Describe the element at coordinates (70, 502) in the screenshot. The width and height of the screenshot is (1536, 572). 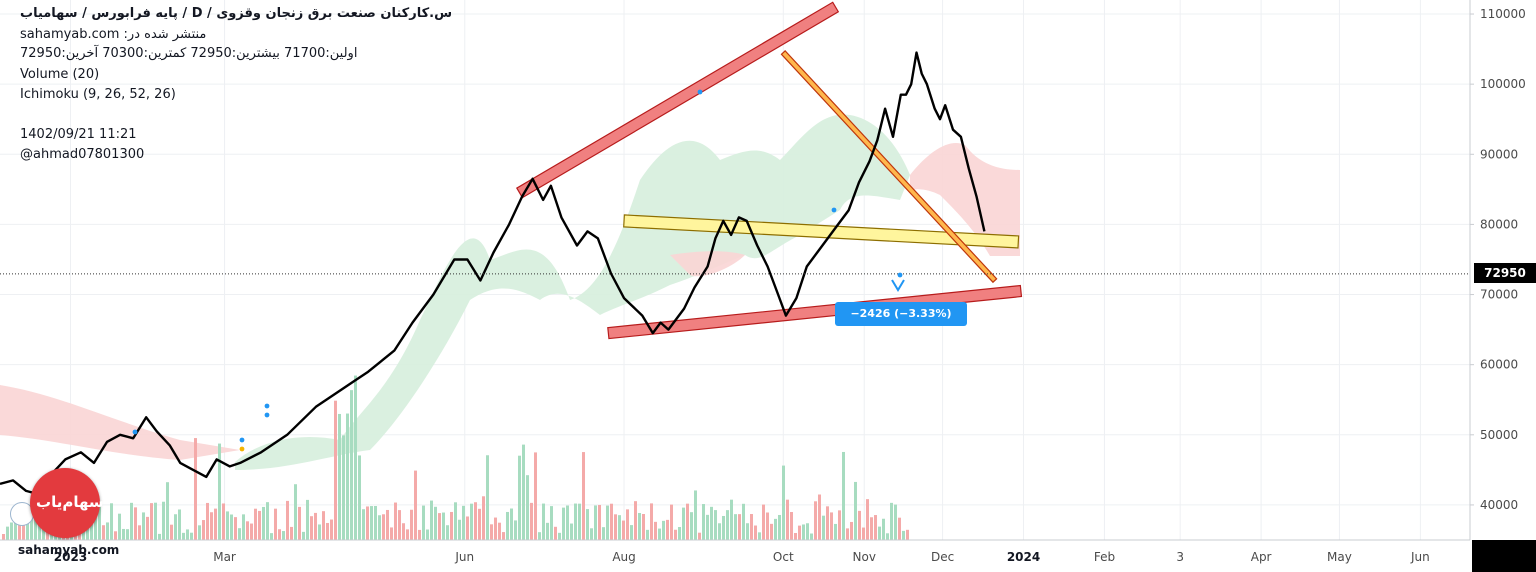
I see `logo-text: سهام‌یاب` at that location.